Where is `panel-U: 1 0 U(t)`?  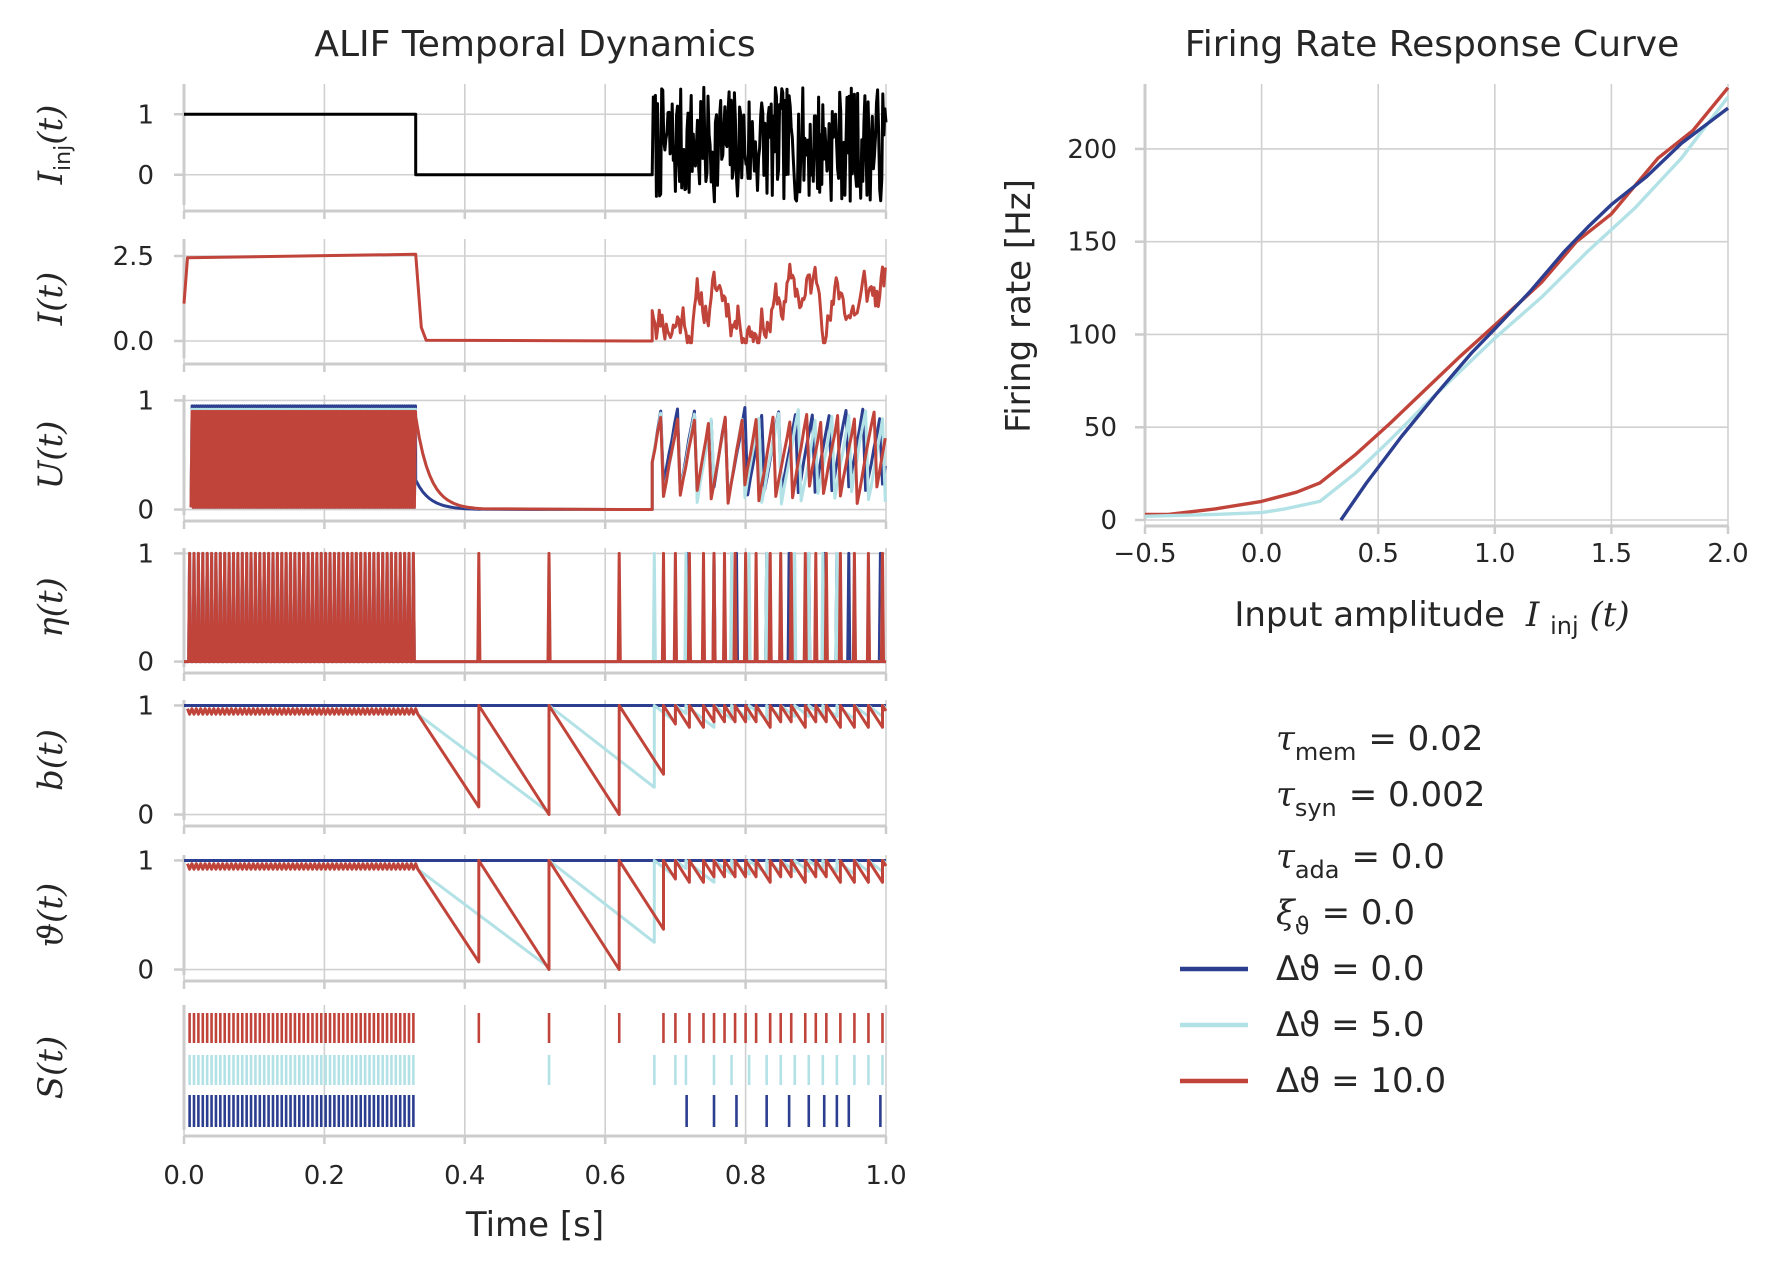 panel-U: 1 0 U(t) is located at coordinates (459, 457).